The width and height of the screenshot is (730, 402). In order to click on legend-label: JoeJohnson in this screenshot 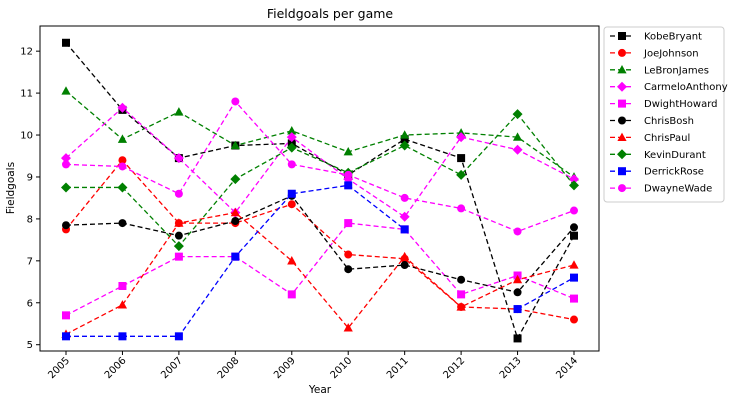, I will do `click(671, 53)`.